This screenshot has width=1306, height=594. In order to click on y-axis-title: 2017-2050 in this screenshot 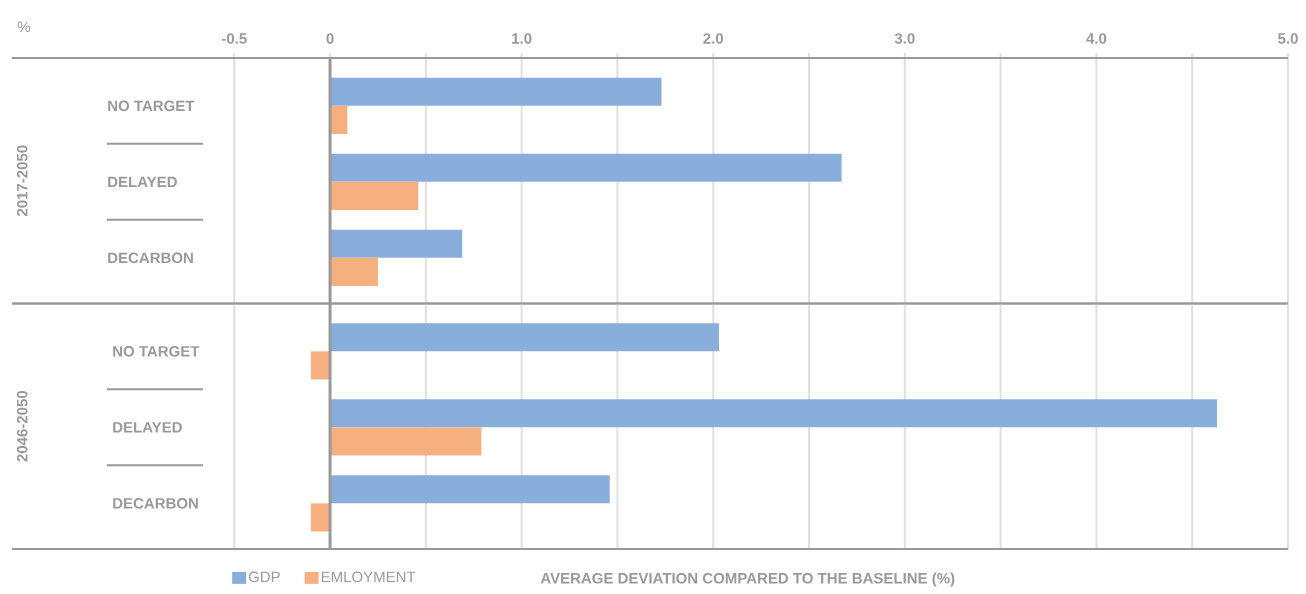, I will do `click(22, 181)`.